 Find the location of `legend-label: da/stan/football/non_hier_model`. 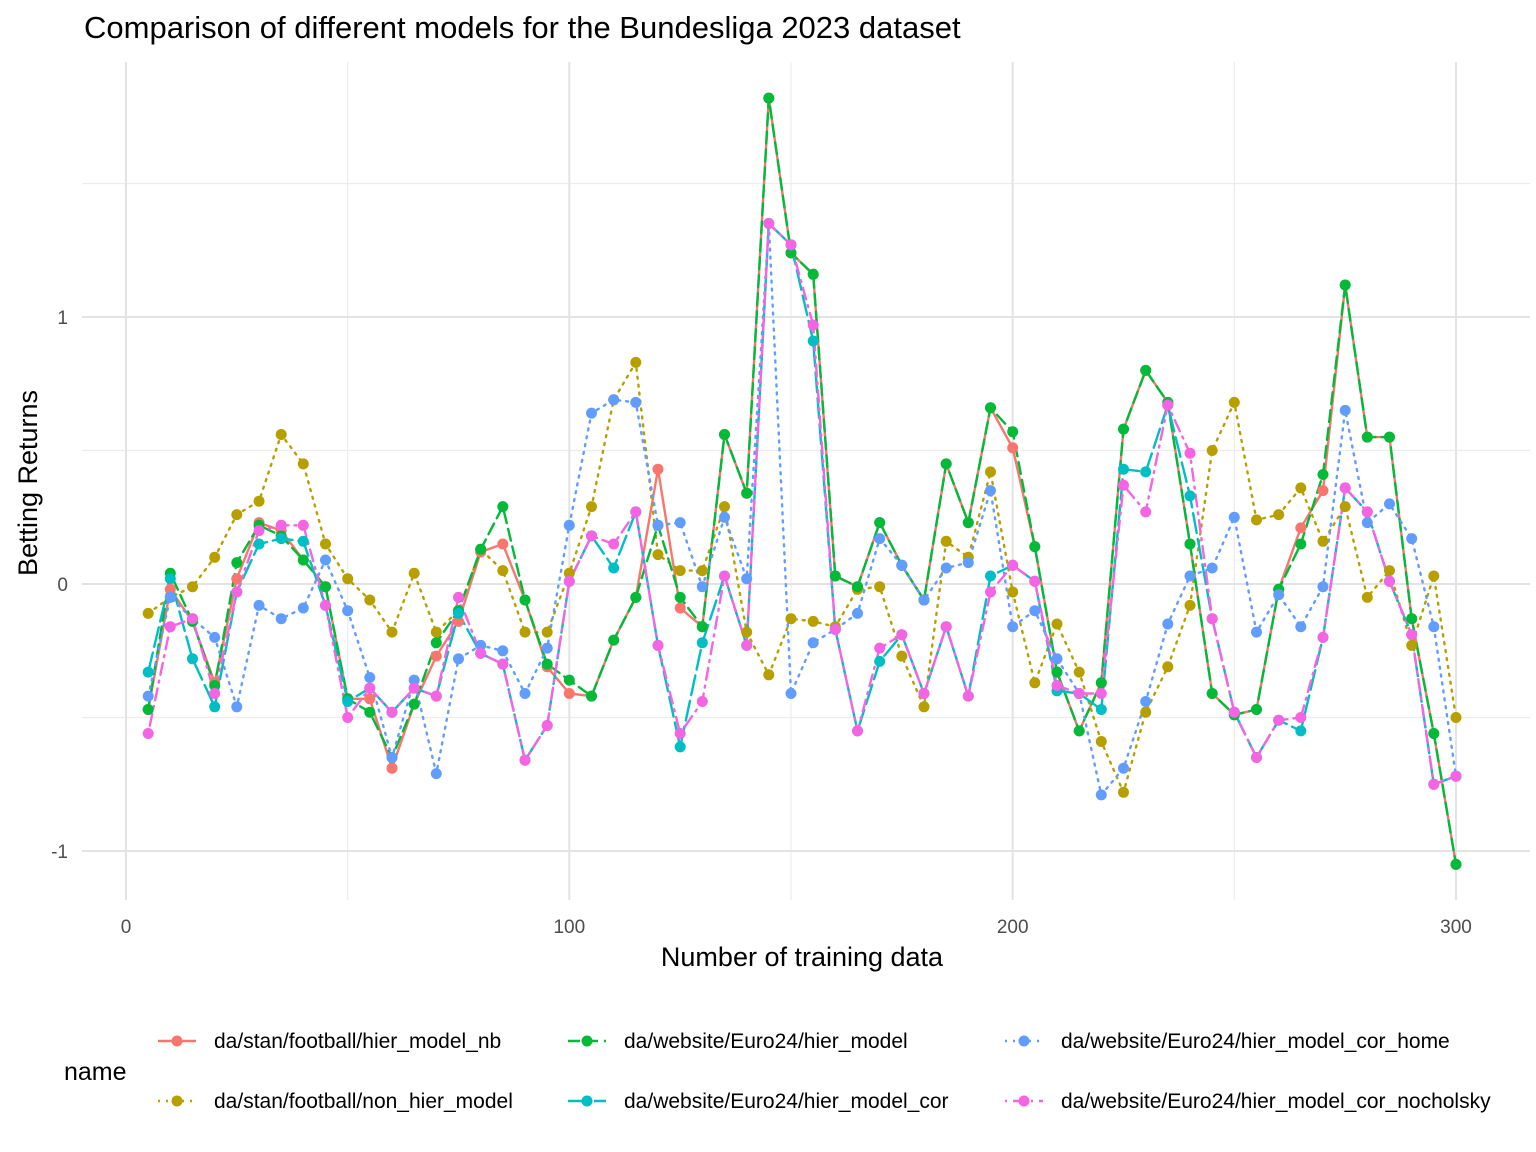

legend-label: da/stan/football/non_hier_model is located at coordinates (363, 1101).